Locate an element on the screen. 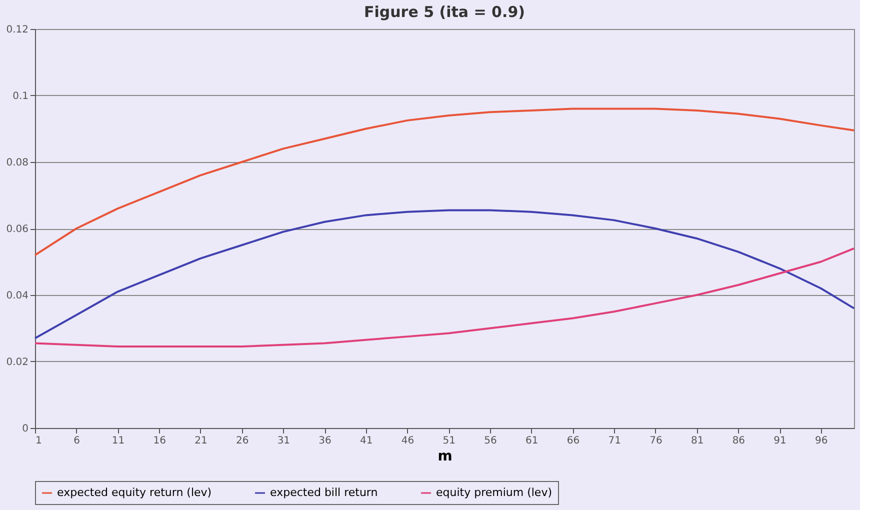 Image resolution: width=869 pixels, height=521 pixels. x-tick-label: 6 is located at coordinates (77, 441).